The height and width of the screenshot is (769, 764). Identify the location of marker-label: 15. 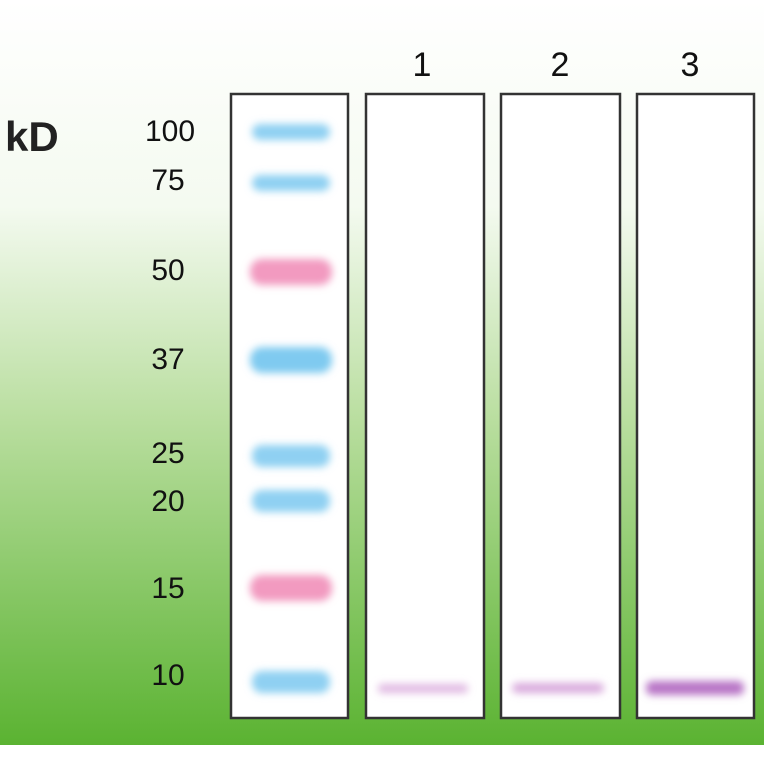
(167, 588).